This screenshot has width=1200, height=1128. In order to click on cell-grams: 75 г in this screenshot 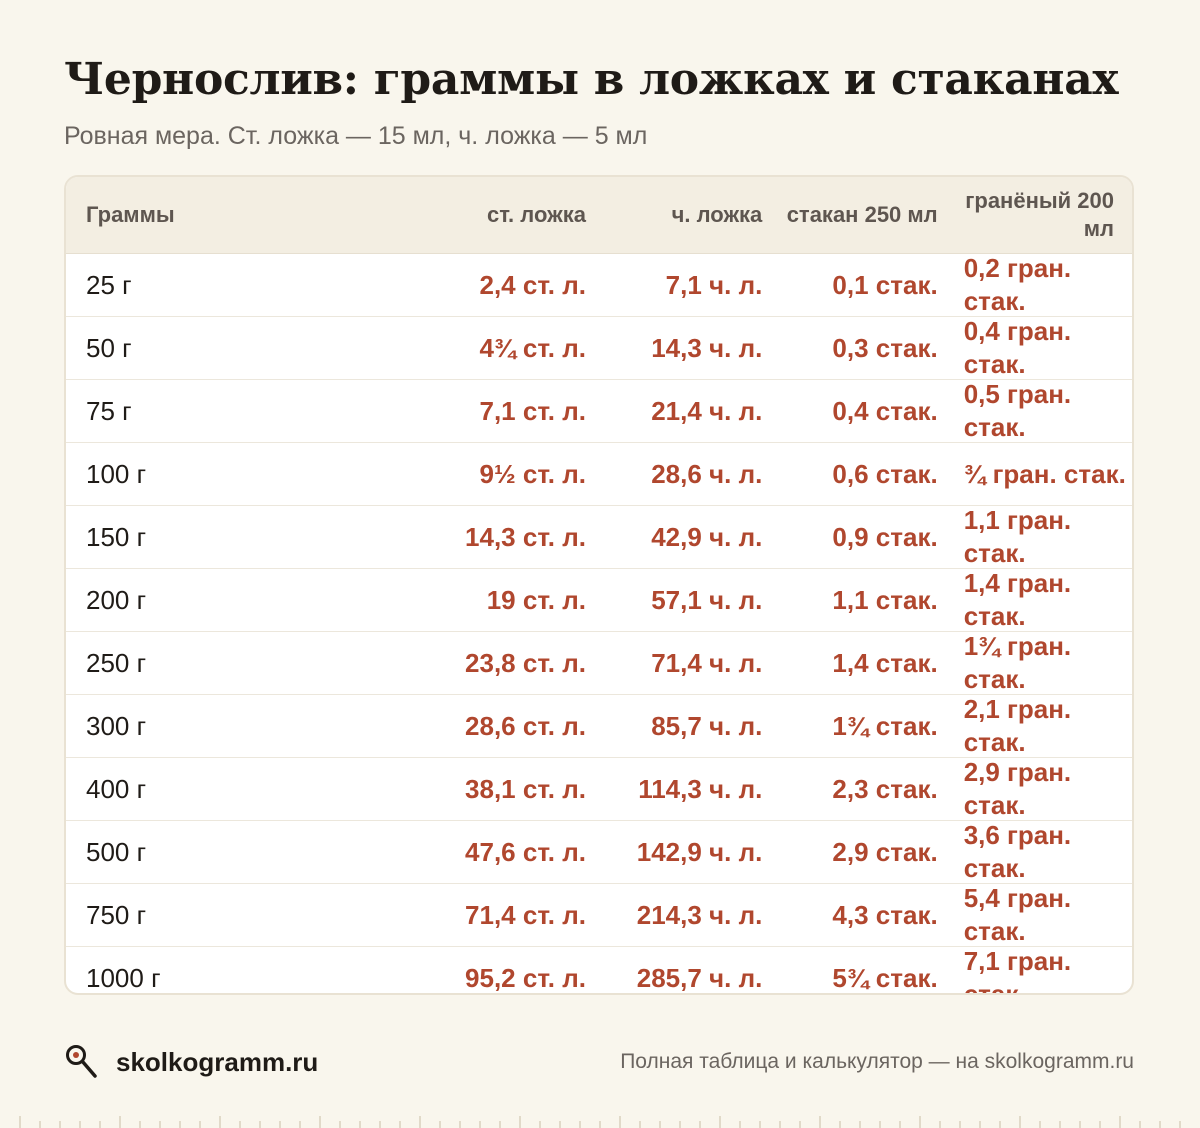, I will do `click(109, 410)`.